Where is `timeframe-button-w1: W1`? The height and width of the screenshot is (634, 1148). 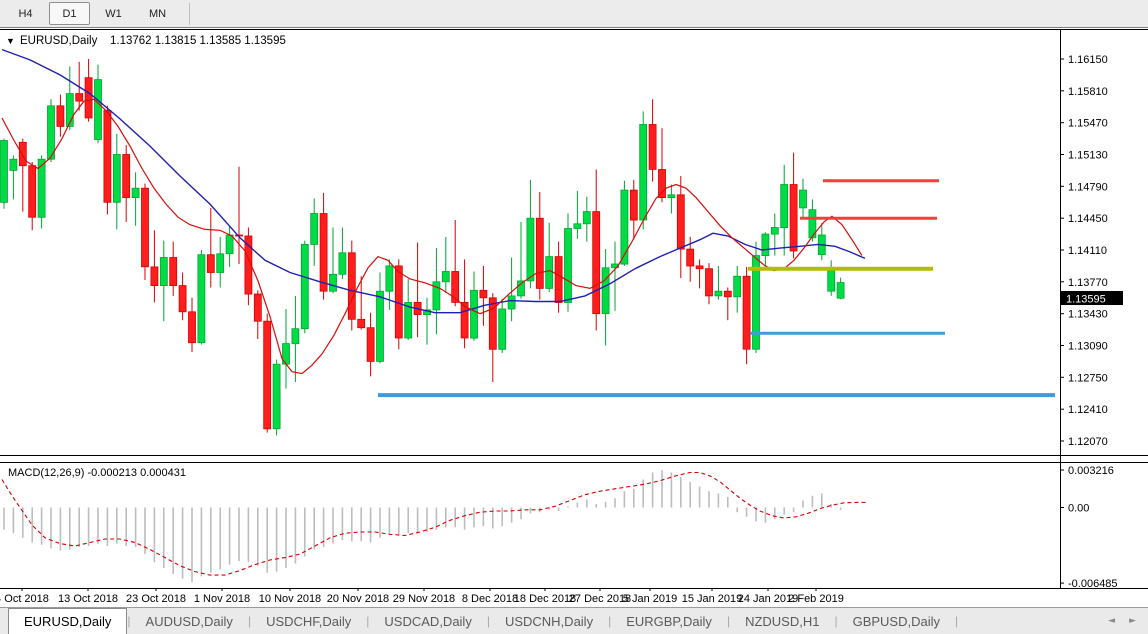
timeframe-button-w1: W1 is located at coordinates (113, 13).